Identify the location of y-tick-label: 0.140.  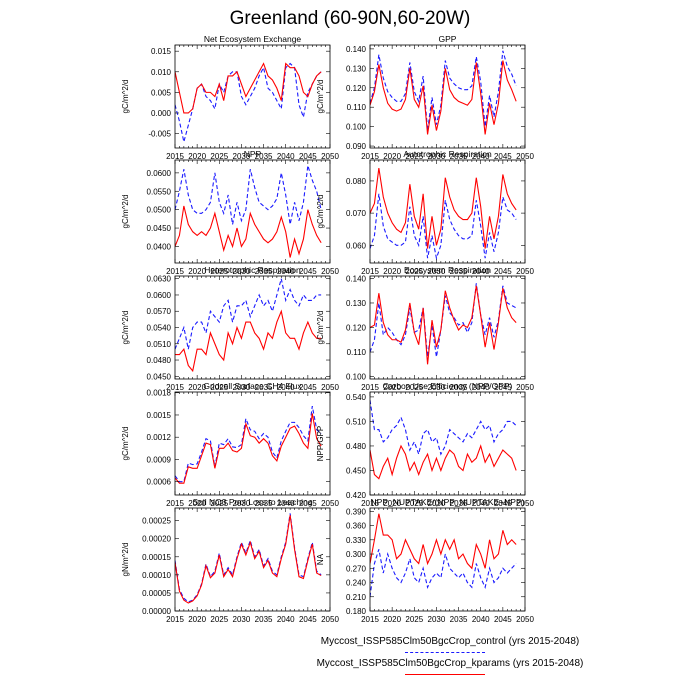
(356, 49).